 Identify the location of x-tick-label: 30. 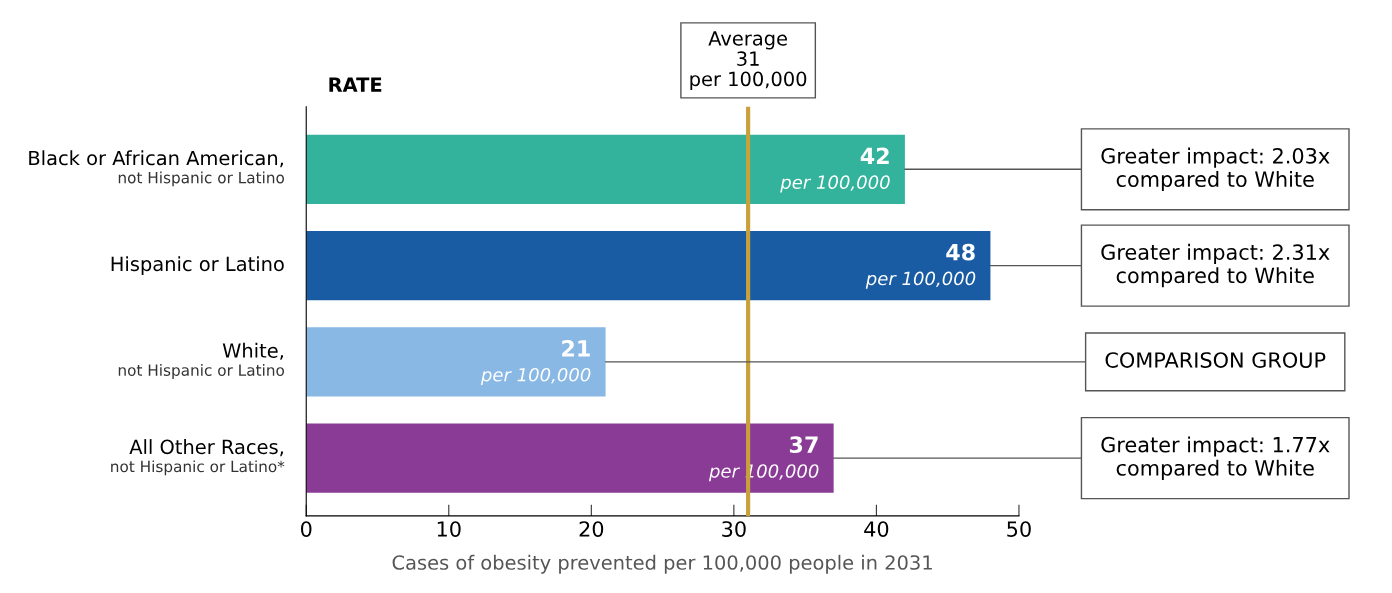
(734, 529).